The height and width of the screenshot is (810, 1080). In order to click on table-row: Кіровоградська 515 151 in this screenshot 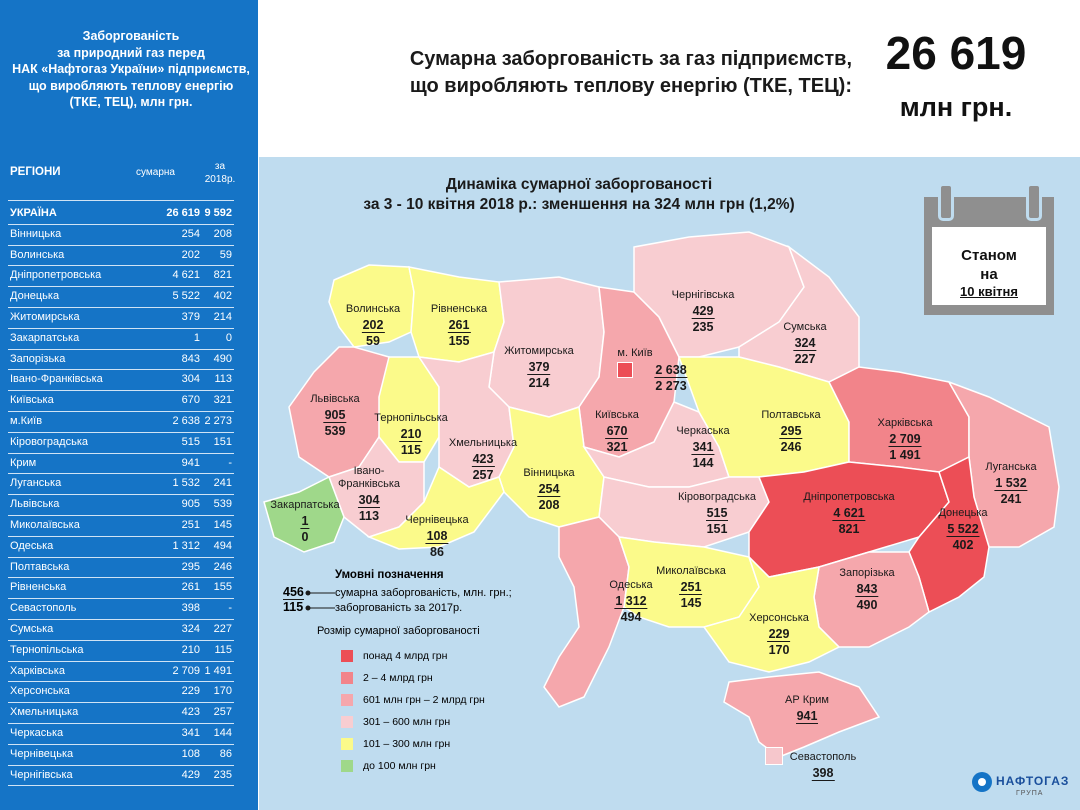, I will do `click(121, 443)`.